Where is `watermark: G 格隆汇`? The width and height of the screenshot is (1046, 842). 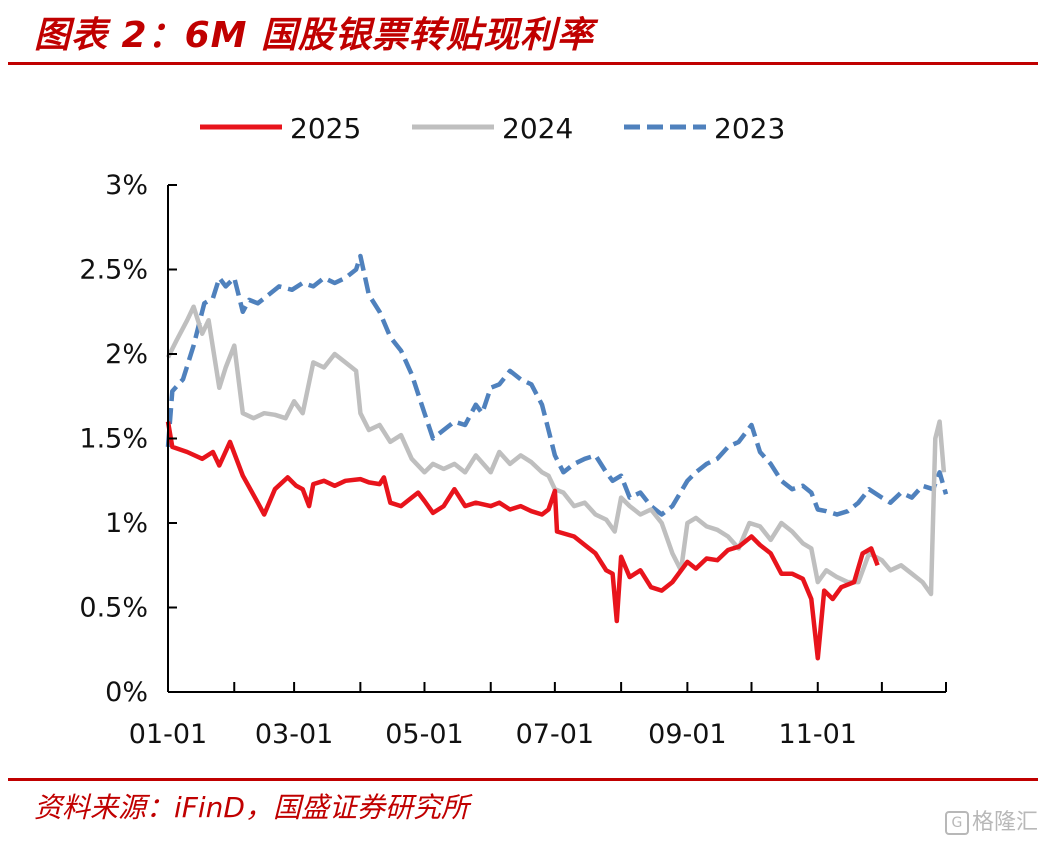
watermark: G 格隆汇 is located at coordinates (991, 820).